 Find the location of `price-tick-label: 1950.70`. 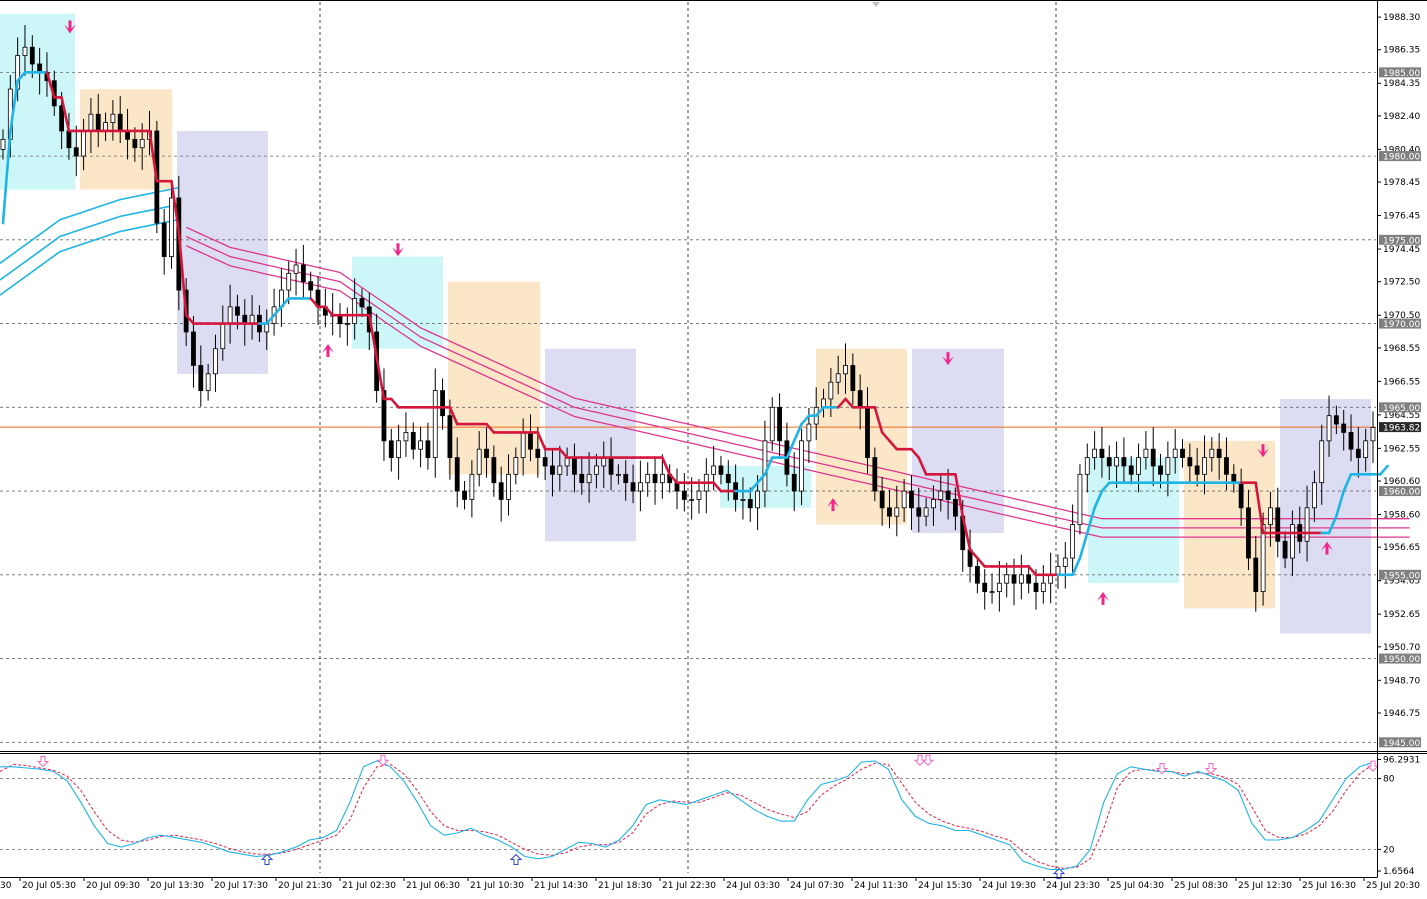

price-tick-label: 1950.70 is located at coordinates (1401, 648).